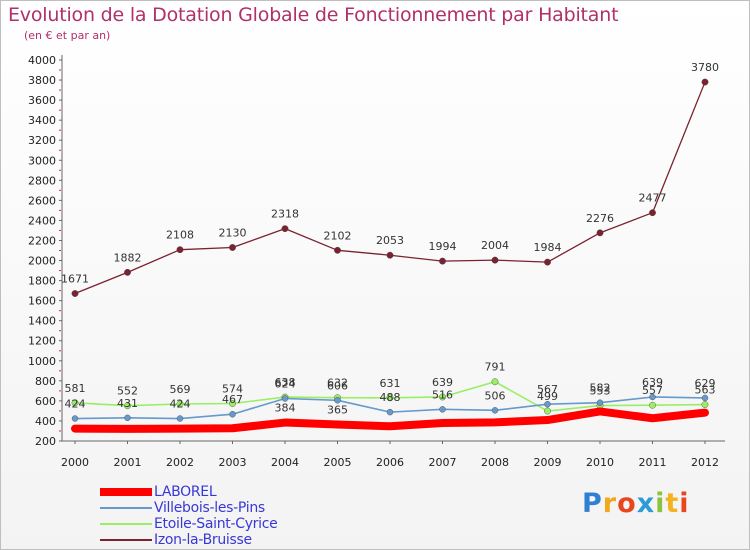 This screenshot has height=550, width=750. I want to click on legend-label-izon-la-bruisse: Izon-la-Bruisse, so click(203, 540).